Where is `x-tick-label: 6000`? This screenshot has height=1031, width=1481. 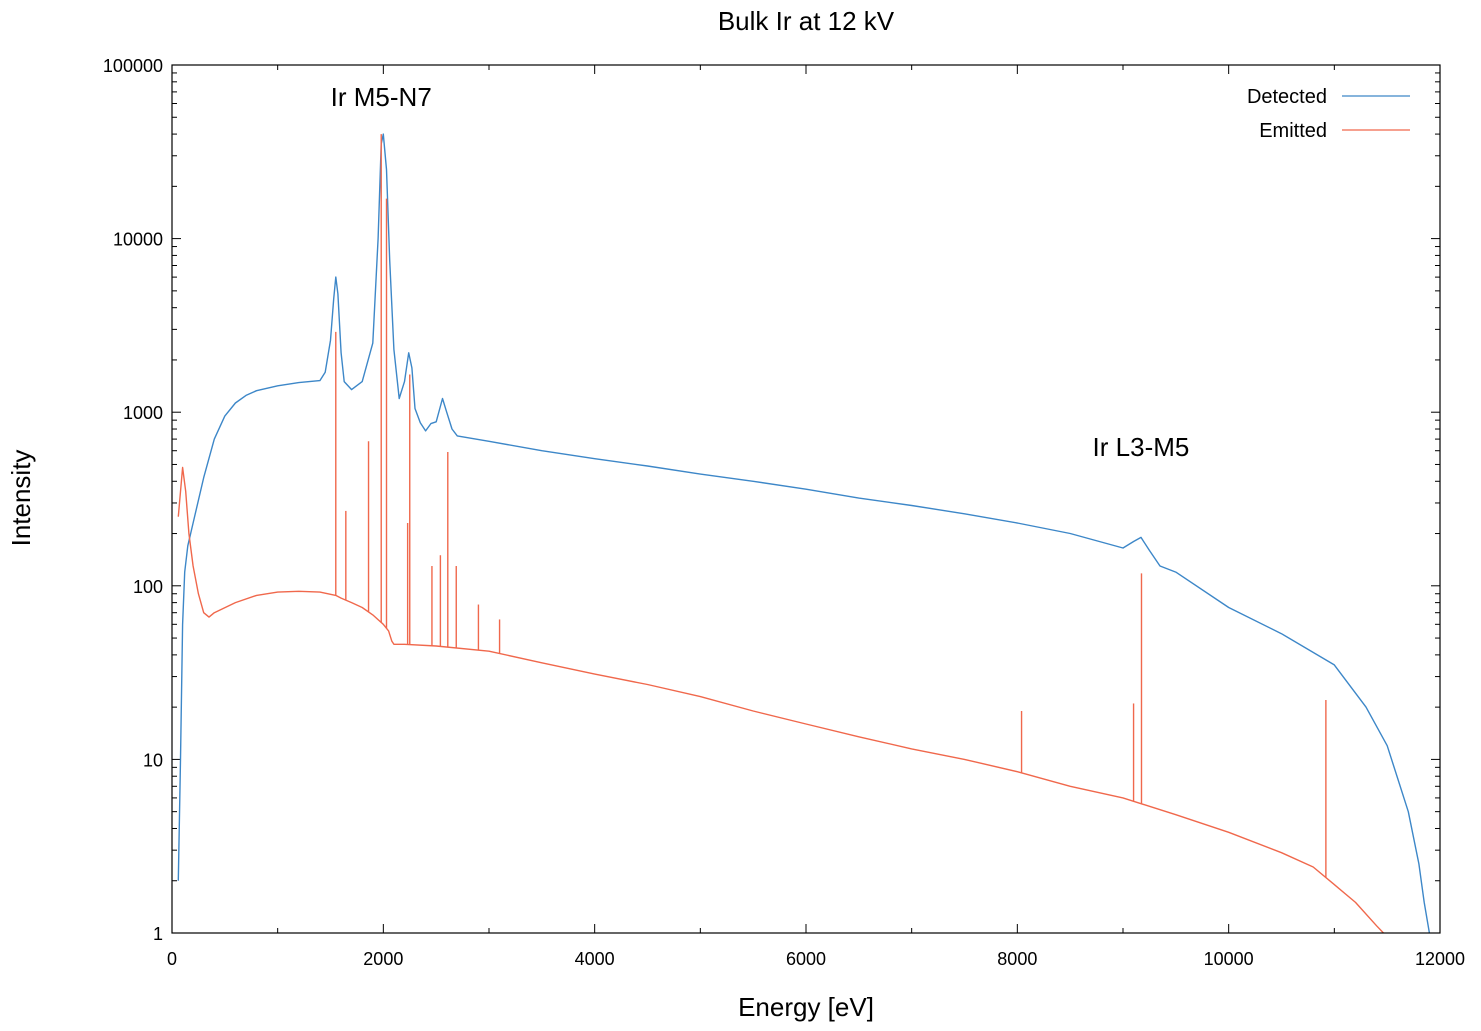
x-tick-label: 6000 is located at coordinates (806, 959).